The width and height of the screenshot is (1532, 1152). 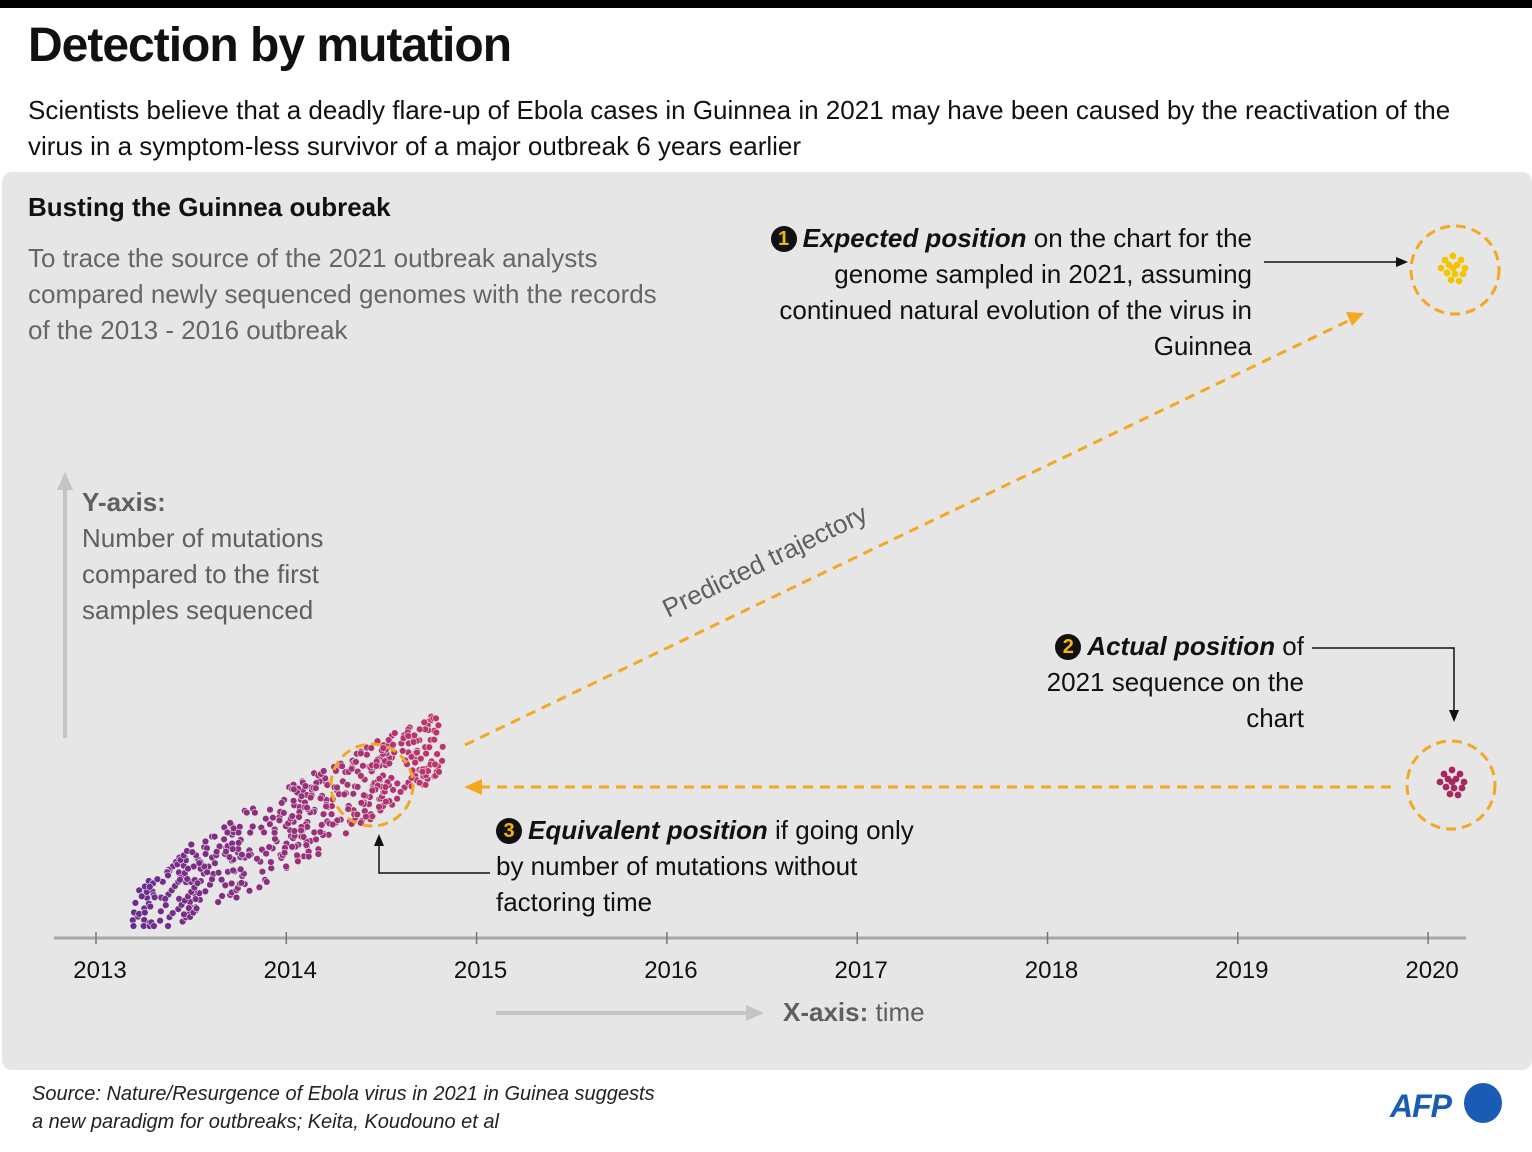 What do you see at coordinates (825, 1012) in the screenshot?
I see `x-axis-label-bold: X-axis:` at bounding box center [825, 1012].